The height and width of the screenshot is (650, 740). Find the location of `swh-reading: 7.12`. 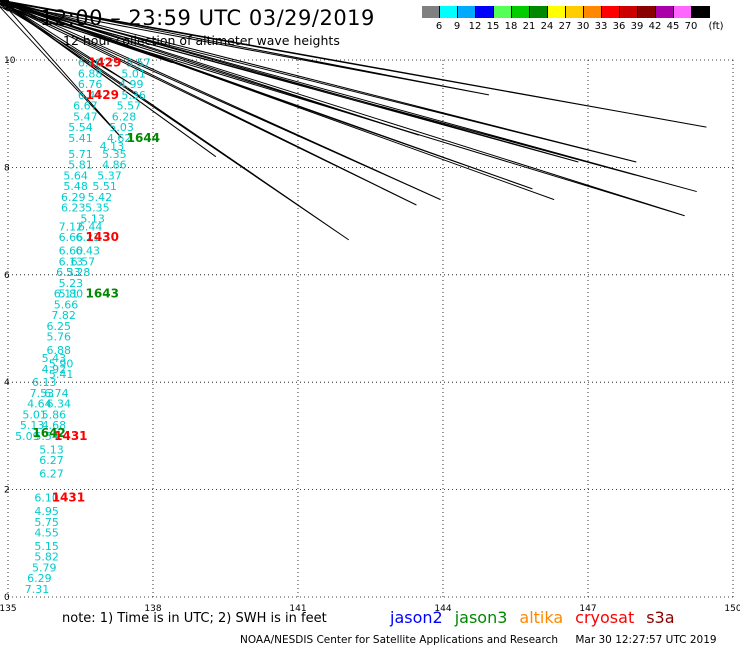

swh-reading: 7.12 is located at coordinates (71, 226).